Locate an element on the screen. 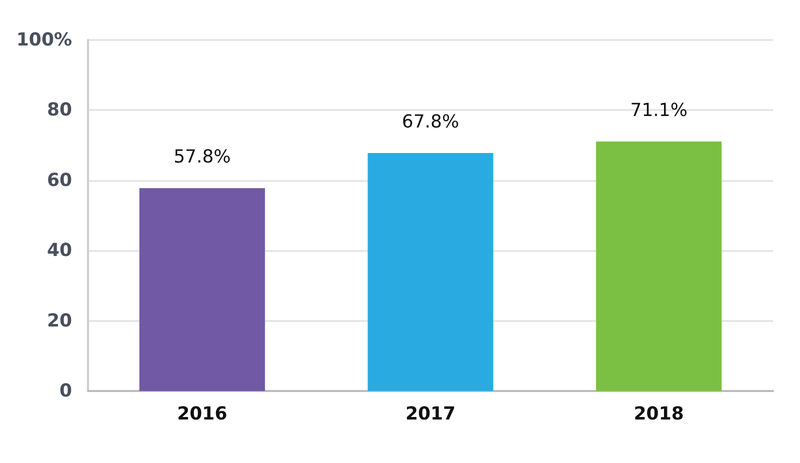 Image resolution: width=800 pixels, height=463 pixels. y-tick-label: 20 is located at coordinates (59, 321).